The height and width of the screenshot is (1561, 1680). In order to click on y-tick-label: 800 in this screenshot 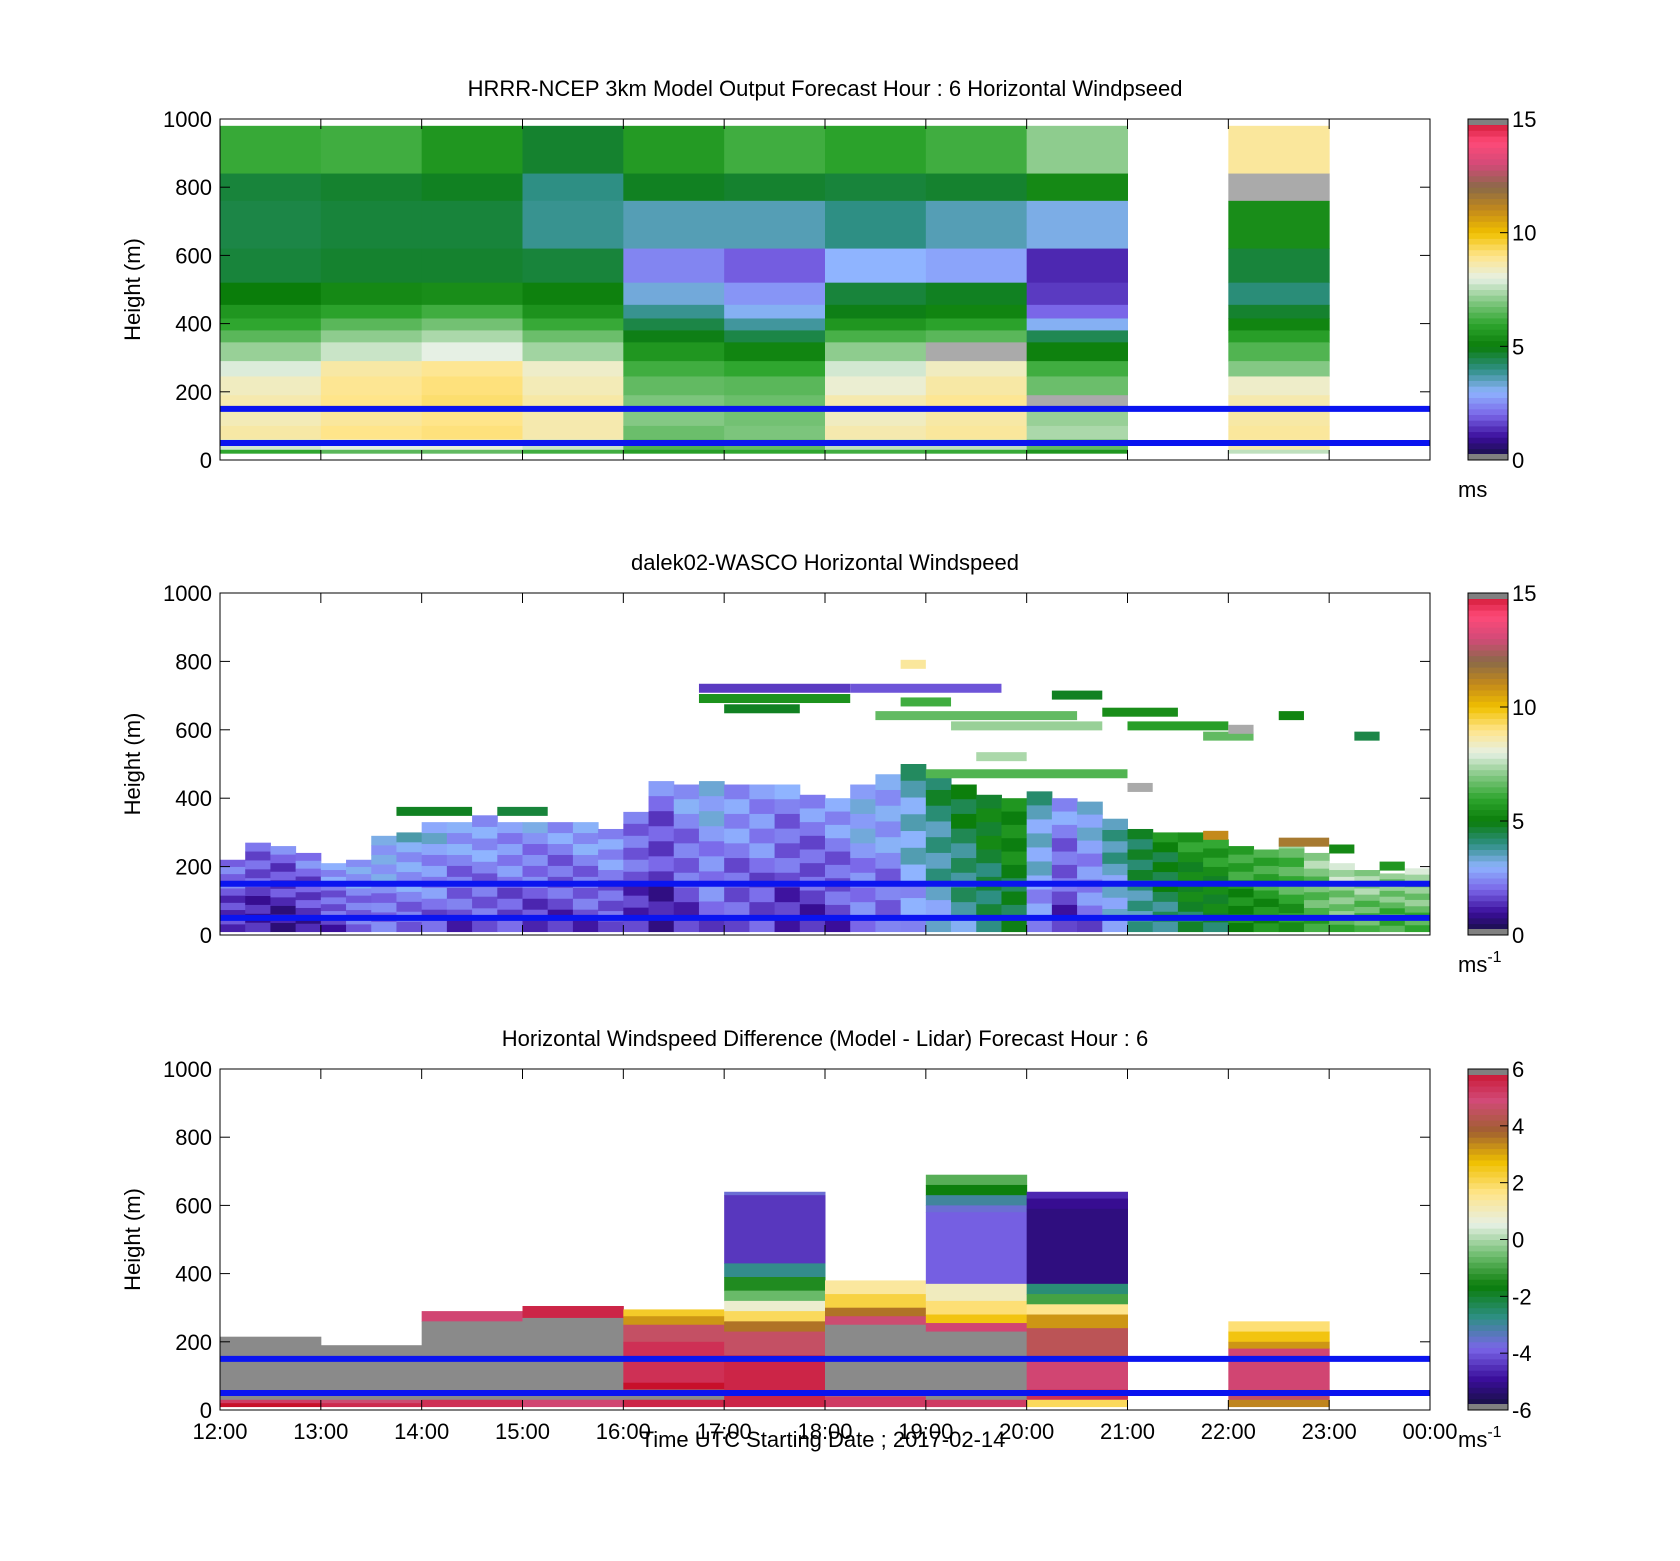, I will do `click(193, 1137)`.